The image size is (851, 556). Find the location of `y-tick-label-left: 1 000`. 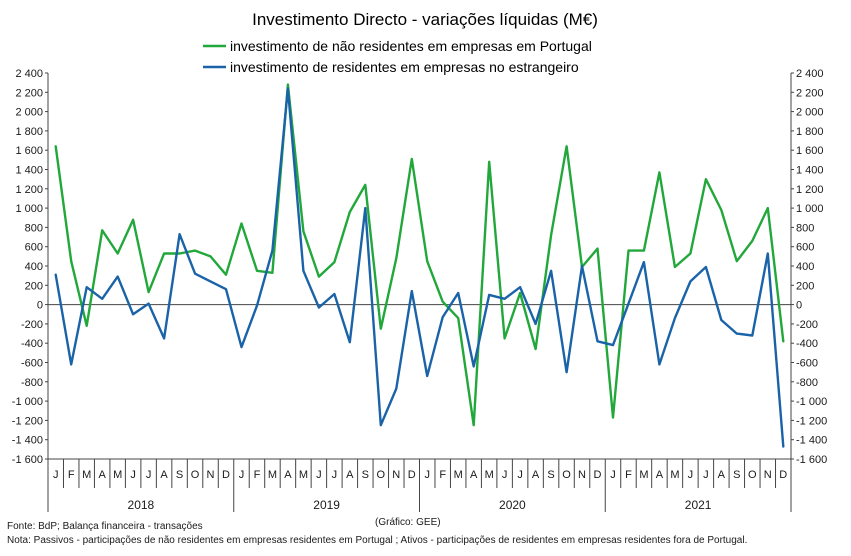

y-tick-label-left: 1 000 is located at coordinates (29, 209).